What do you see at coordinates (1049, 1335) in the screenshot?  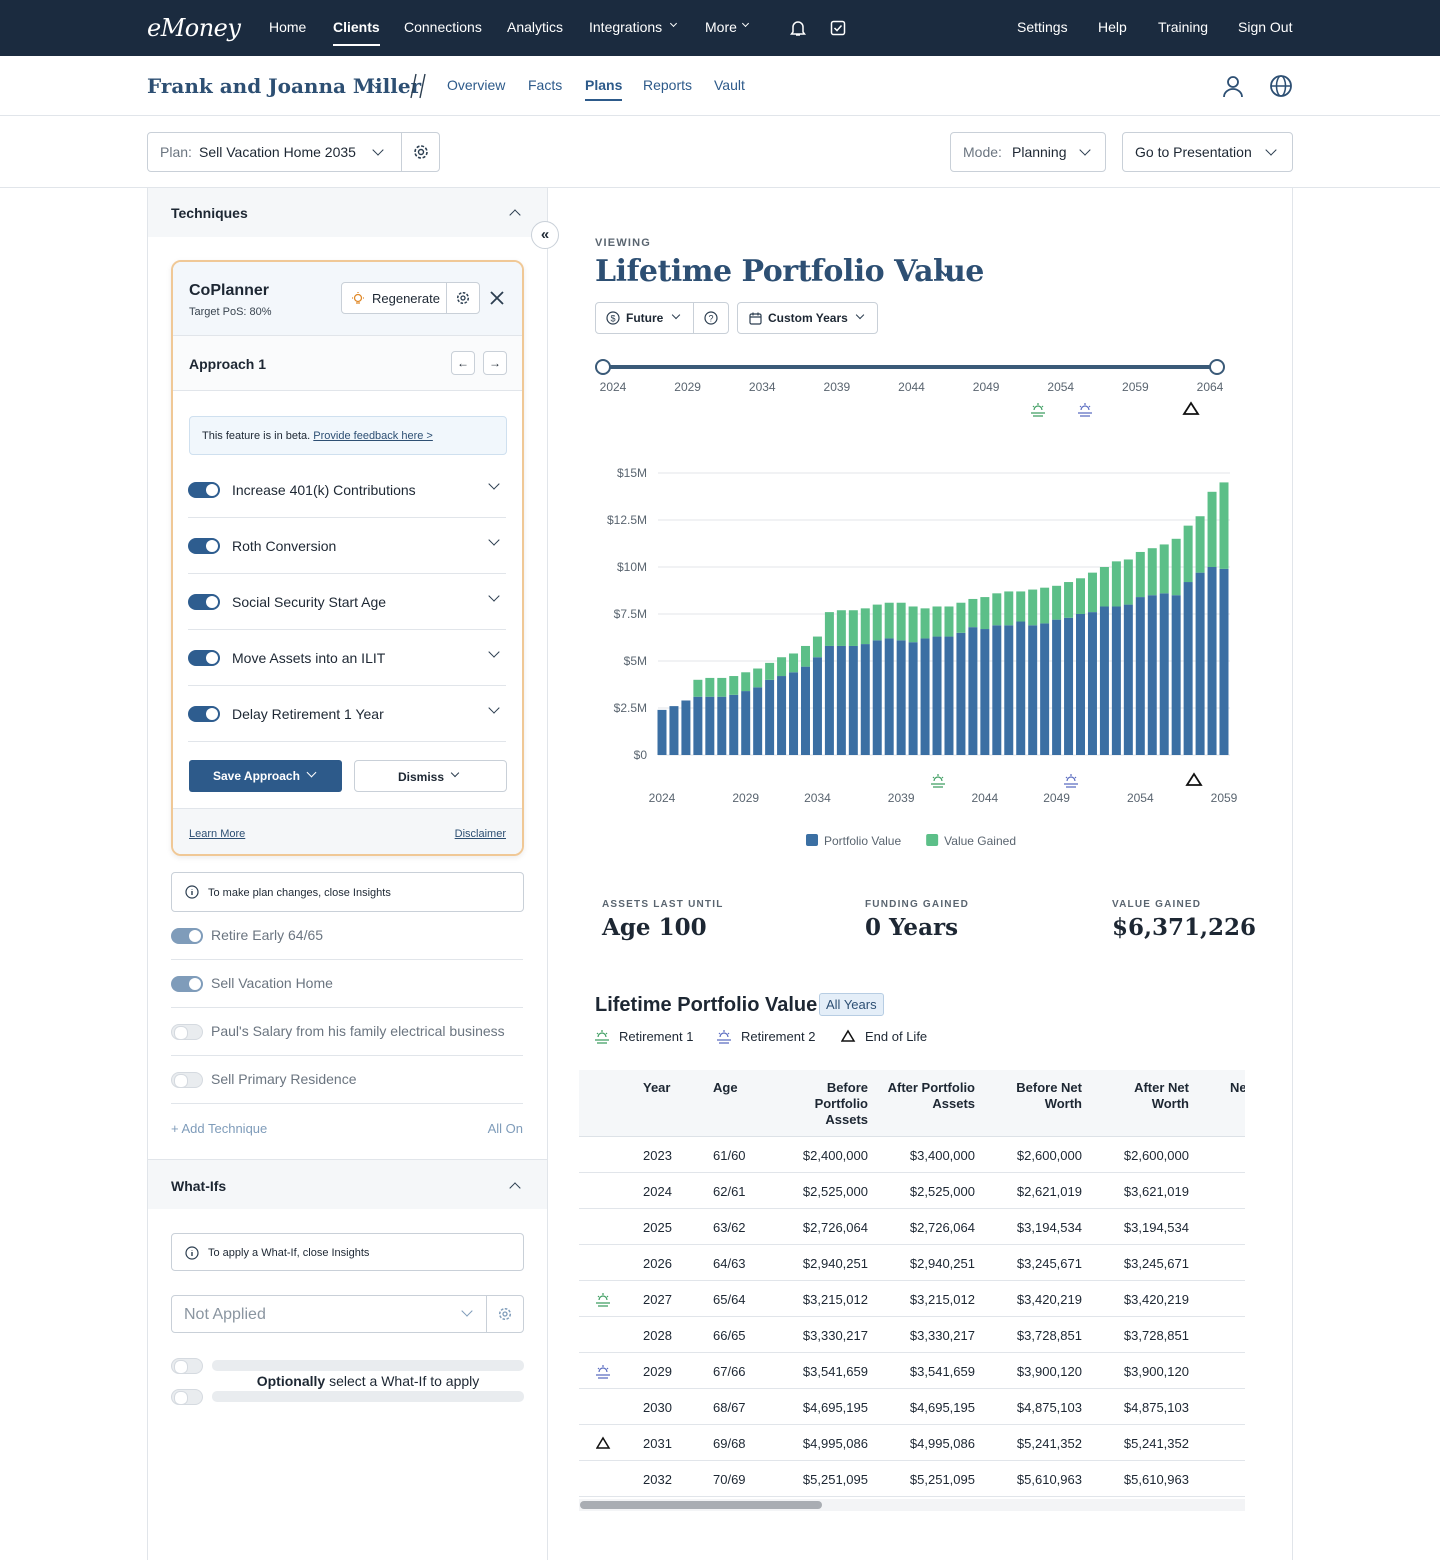 I see `table-cell: $3,728,851` at bounding box center [1049, 1335].